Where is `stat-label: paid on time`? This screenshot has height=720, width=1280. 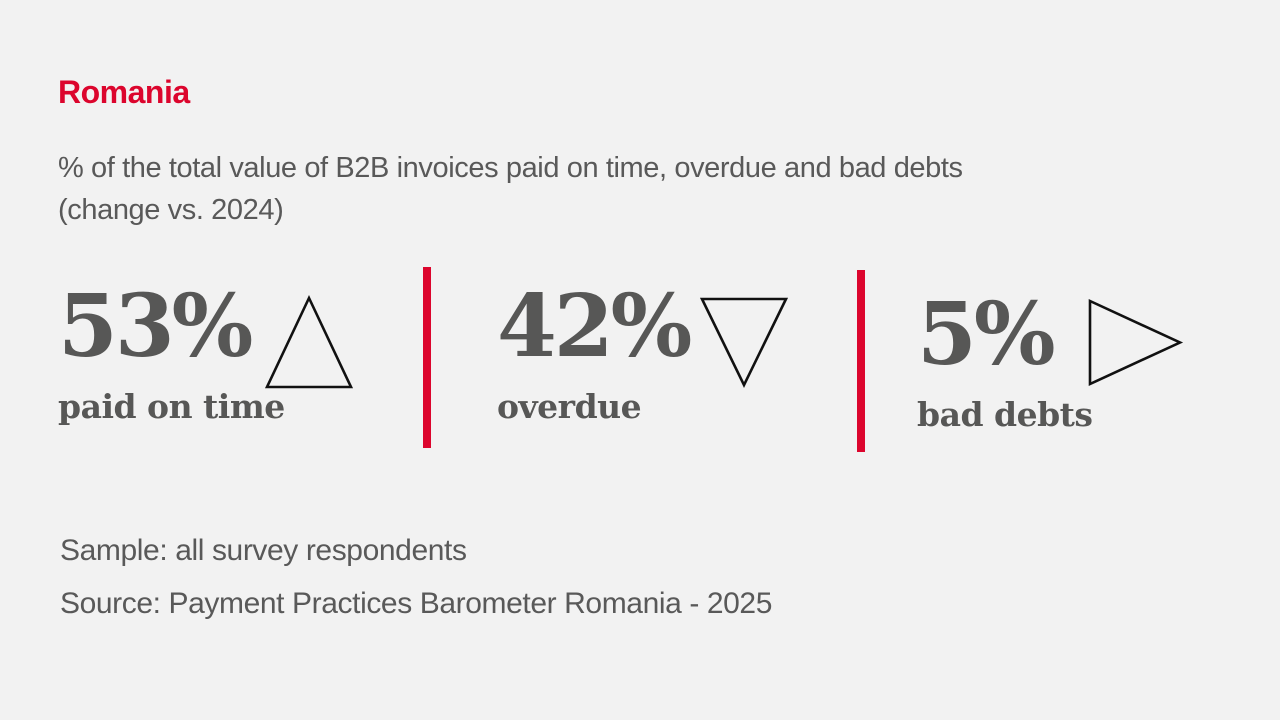 stat-label: paid on time is located at coordinates (171, 406).